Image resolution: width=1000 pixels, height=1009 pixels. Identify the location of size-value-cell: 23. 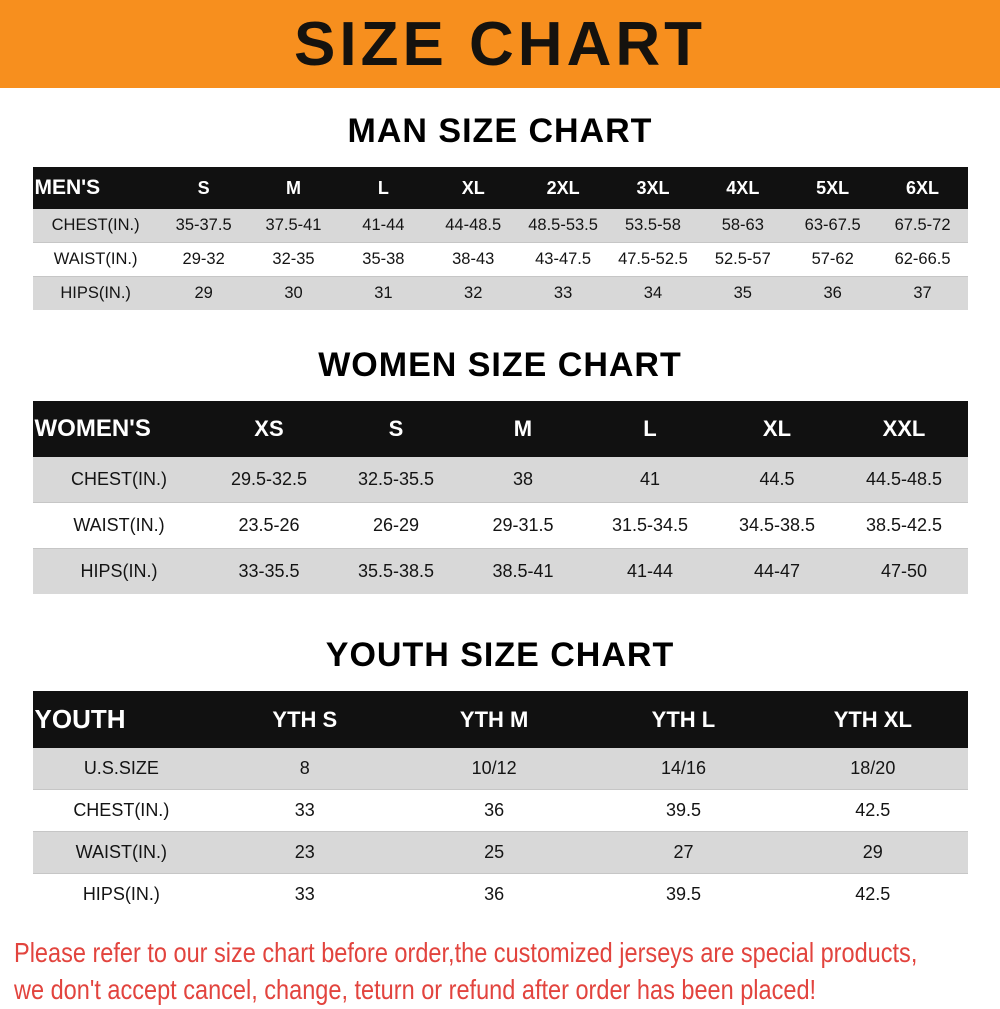
(304, 852).